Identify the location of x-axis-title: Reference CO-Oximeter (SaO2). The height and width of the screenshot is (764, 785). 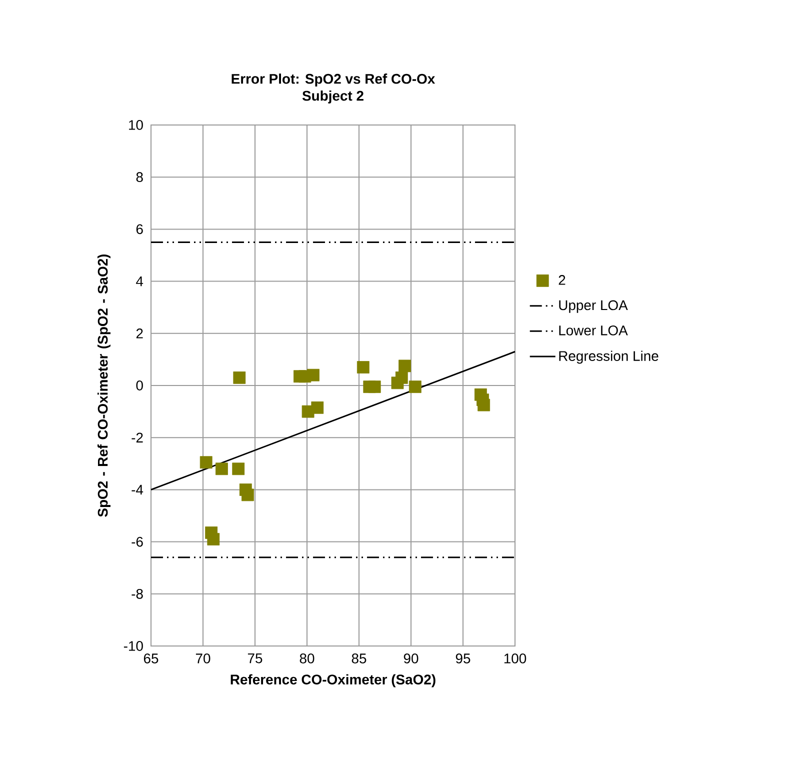
(333, 681).